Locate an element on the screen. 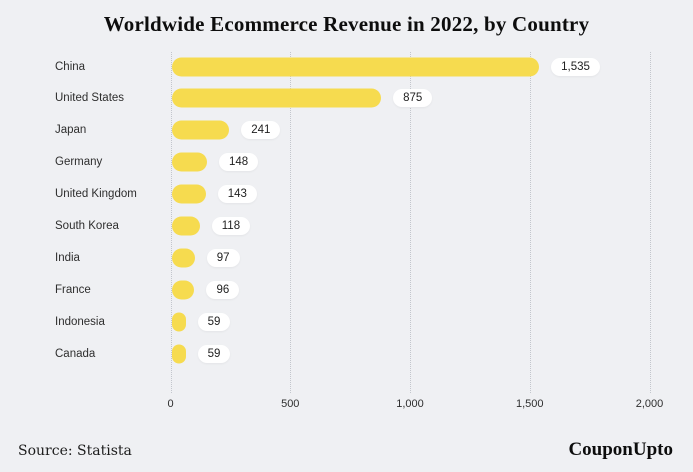 This screenshot has width=693, height=472. bar-row: Canada 59 is located at coordinates (346, 354).